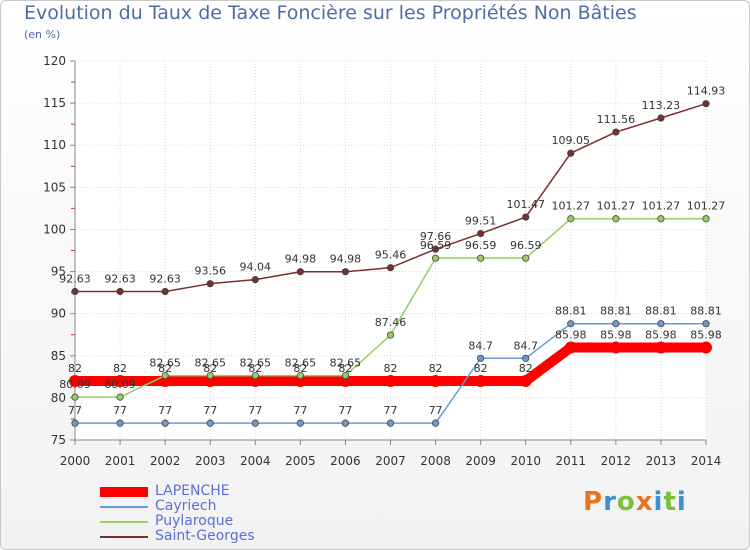 The height and width of the screenshot is (550, 750). Describe the element at coordinates (58, 440) in the screenshot. I see `y-tick-label: 75` at that location.